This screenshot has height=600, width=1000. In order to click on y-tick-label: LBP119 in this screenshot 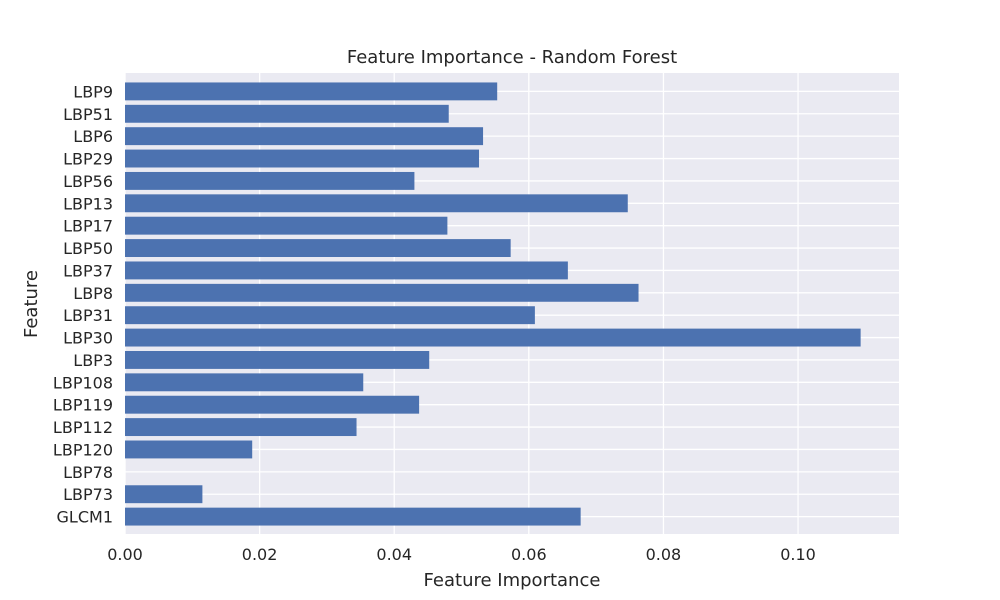, I will do `click(83, 405)`.